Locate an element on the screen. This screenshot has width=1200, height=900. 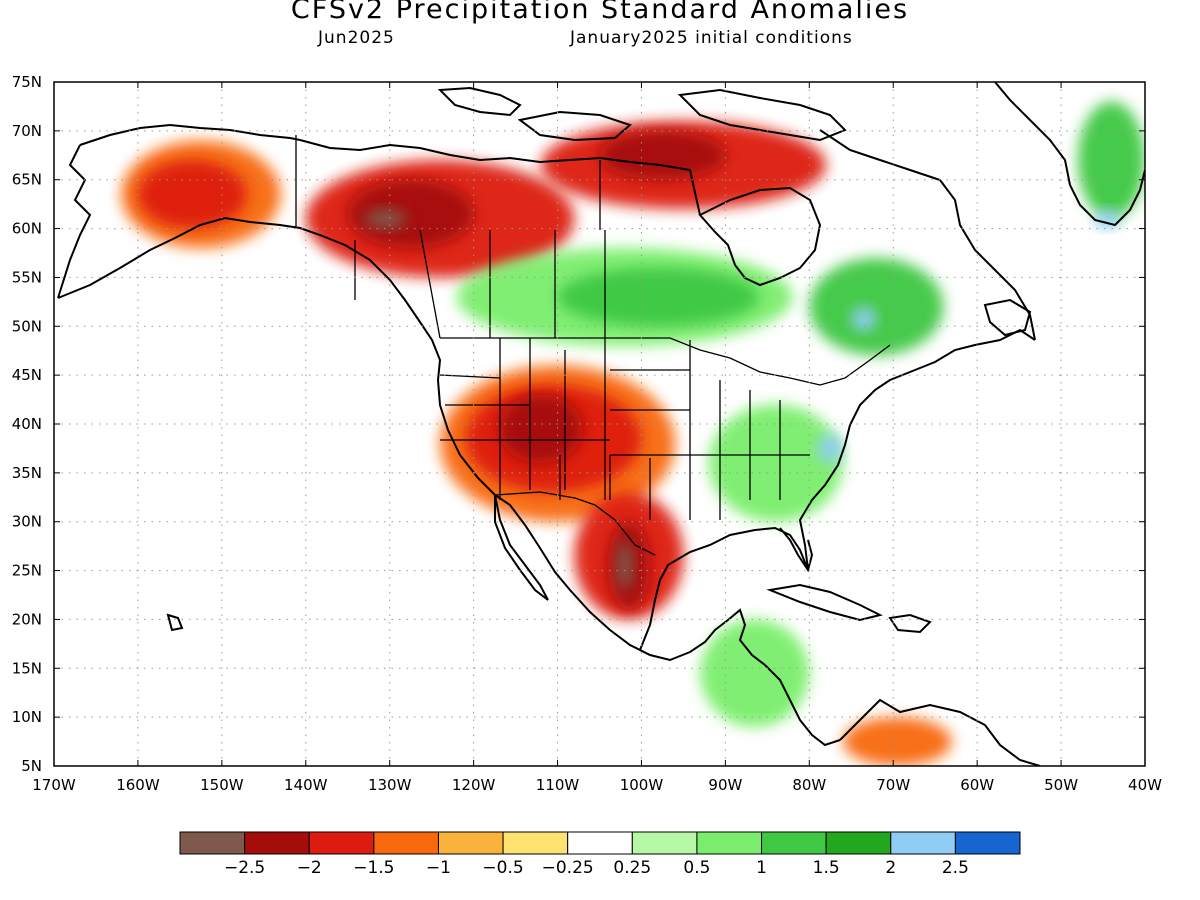
lon-tick-label: 50W is located at coordinates (1061, 785).